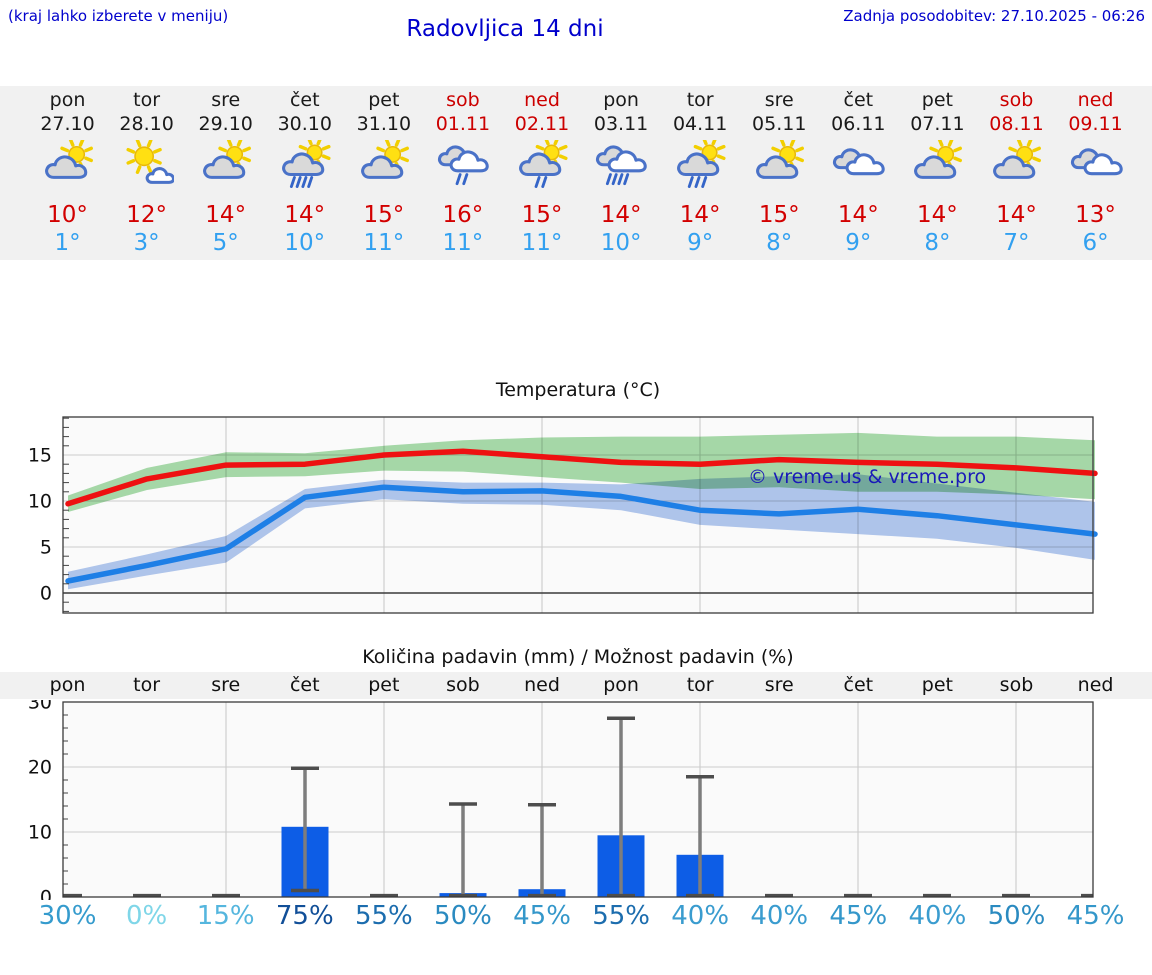 This screenshot has height=975, width=1152. Describe the element at coordinates (858, 124) in the screenshot. I see `day-date: 06.11` at that location.